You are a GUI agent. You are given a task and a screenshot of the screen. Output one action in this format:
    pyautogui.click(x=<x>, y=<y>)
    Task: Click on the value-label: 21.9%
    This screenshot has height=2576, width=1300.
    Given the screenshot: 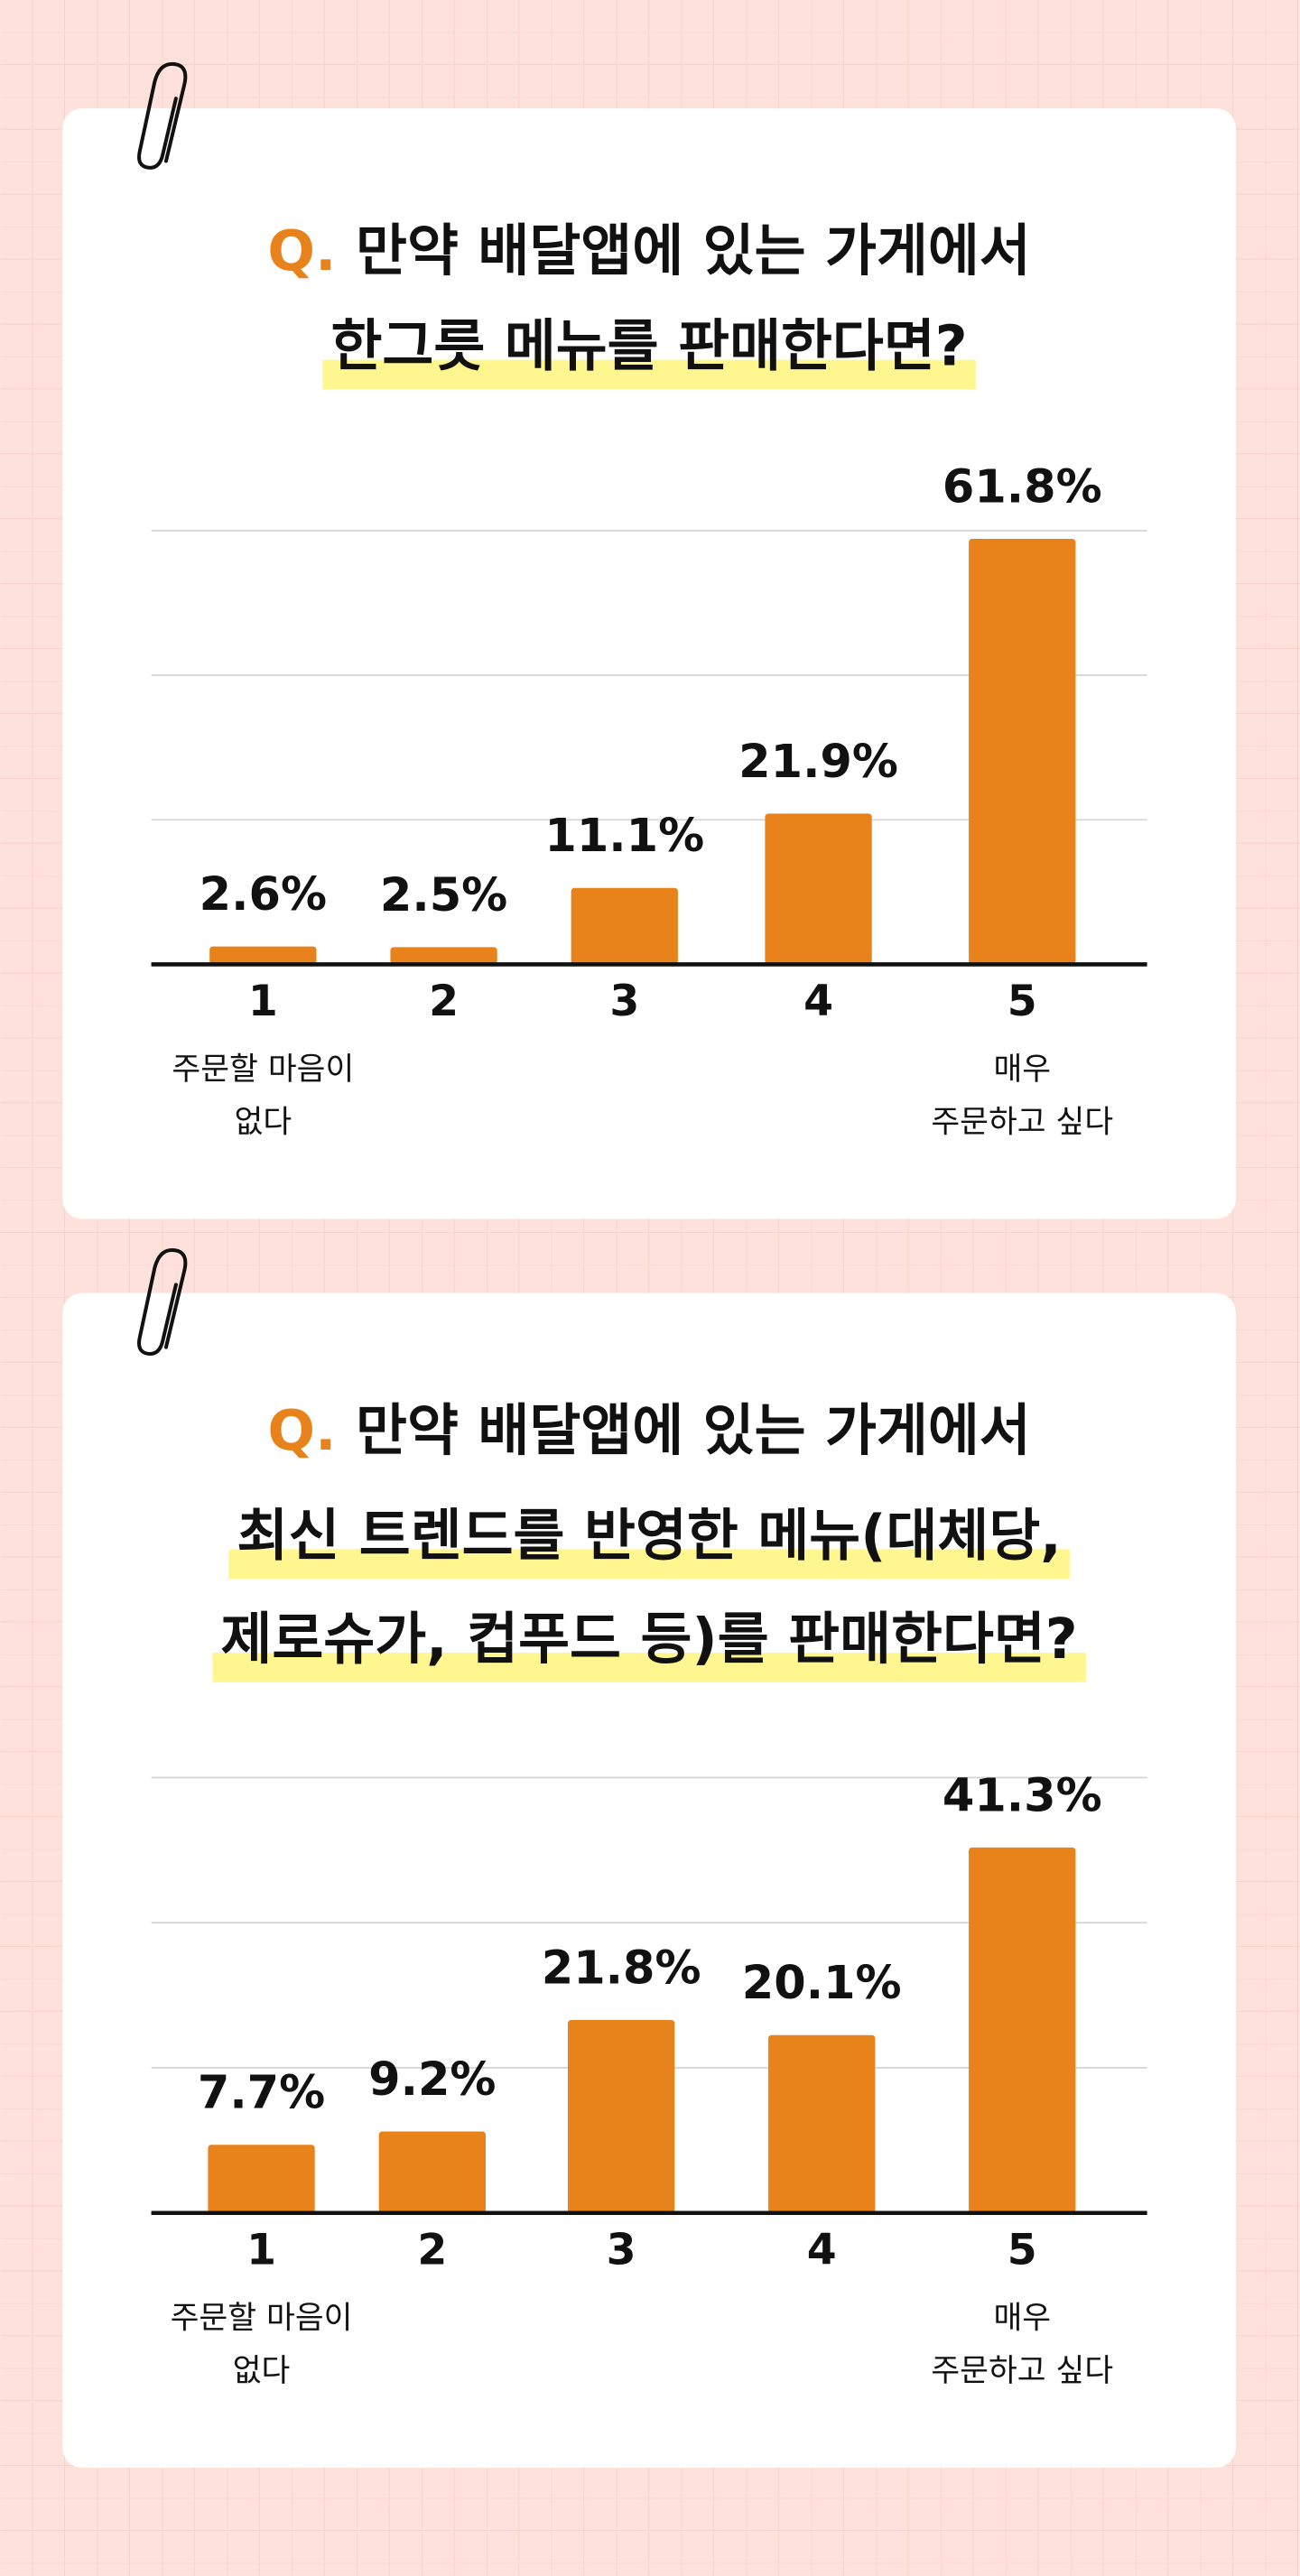 What is the action you would take?
    pyautogui.click(x=818, y=763)
    